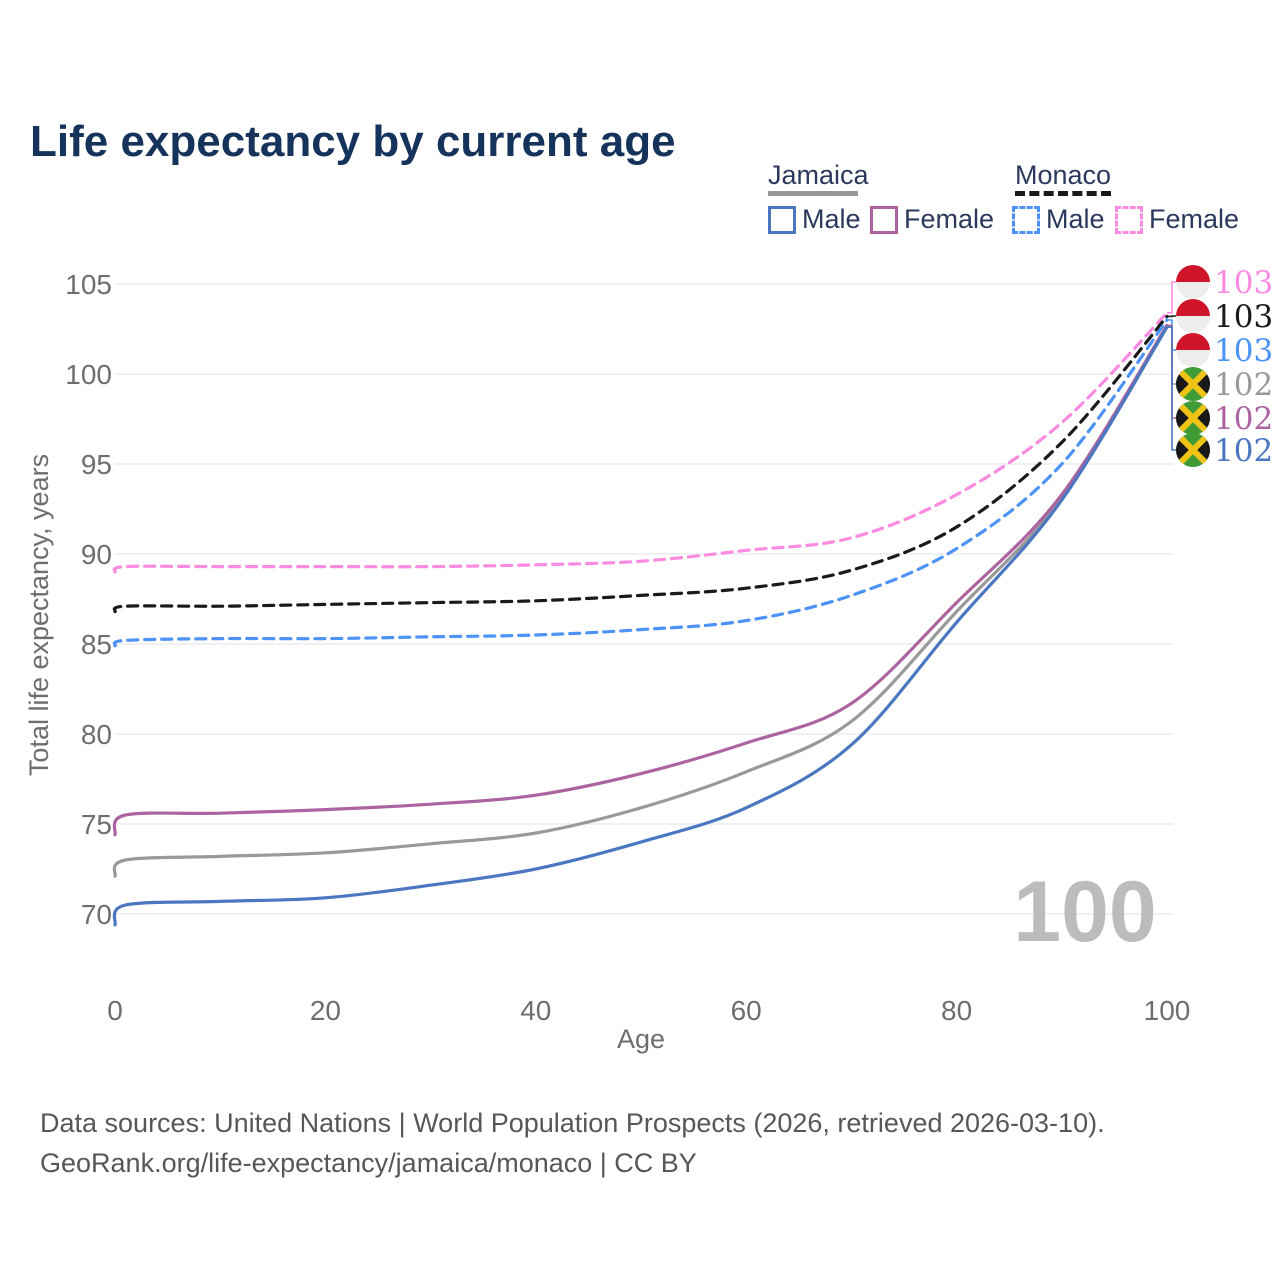  Describe the element at coordinates (746, 1010) in the screenshot. I see `x-tick-label: 60` at that location.